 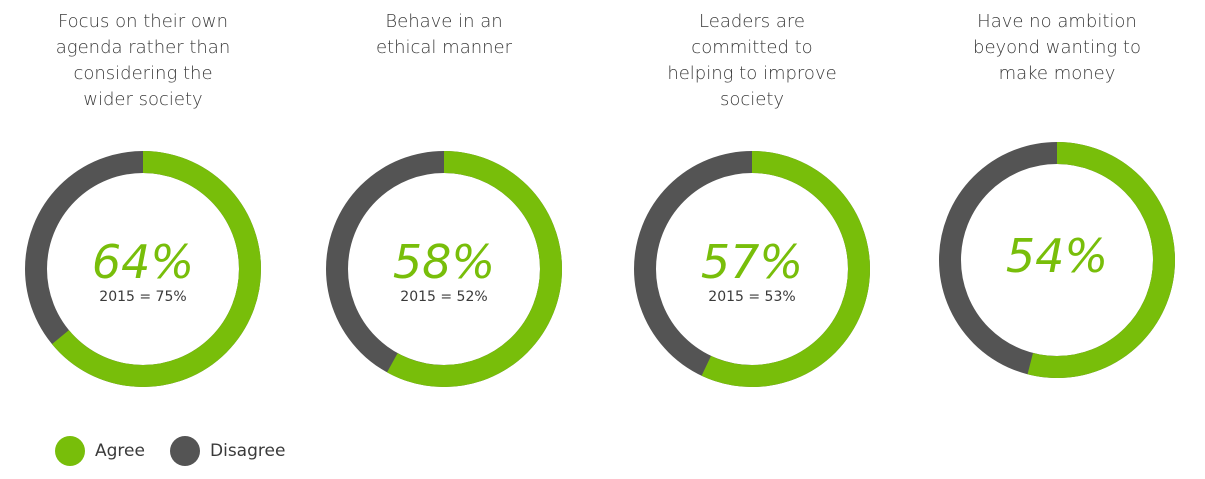 I want to click on agree-swatch, so click(x=70, y=451).